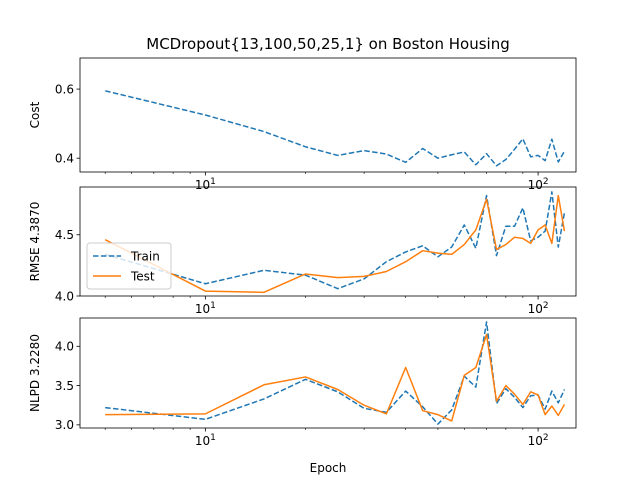 This screenshot has width=640, height=480. Describe the element at coordinates (142, 276) in the screenshot. I see `legend-label-test: Test` at that location.